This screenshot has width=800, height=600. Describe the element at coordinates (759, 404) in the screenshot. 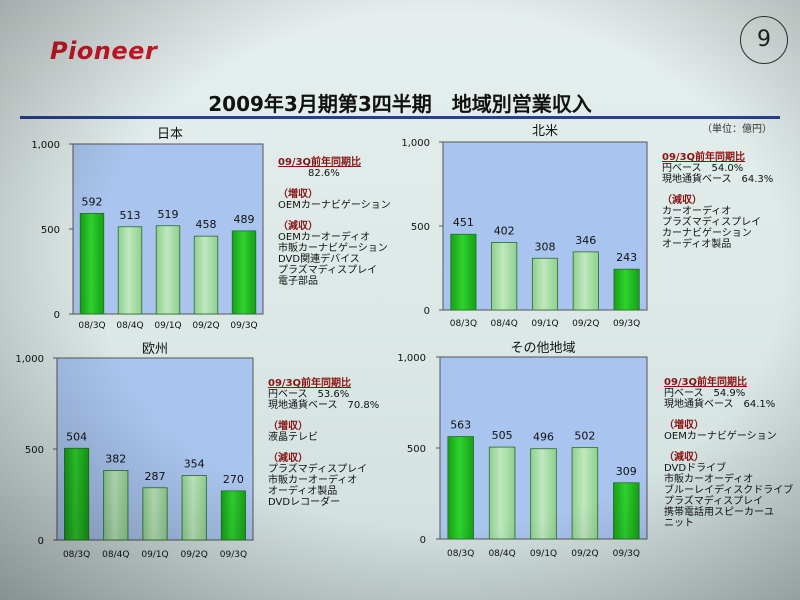

I see `yoy-value: 64.1%` at that location.